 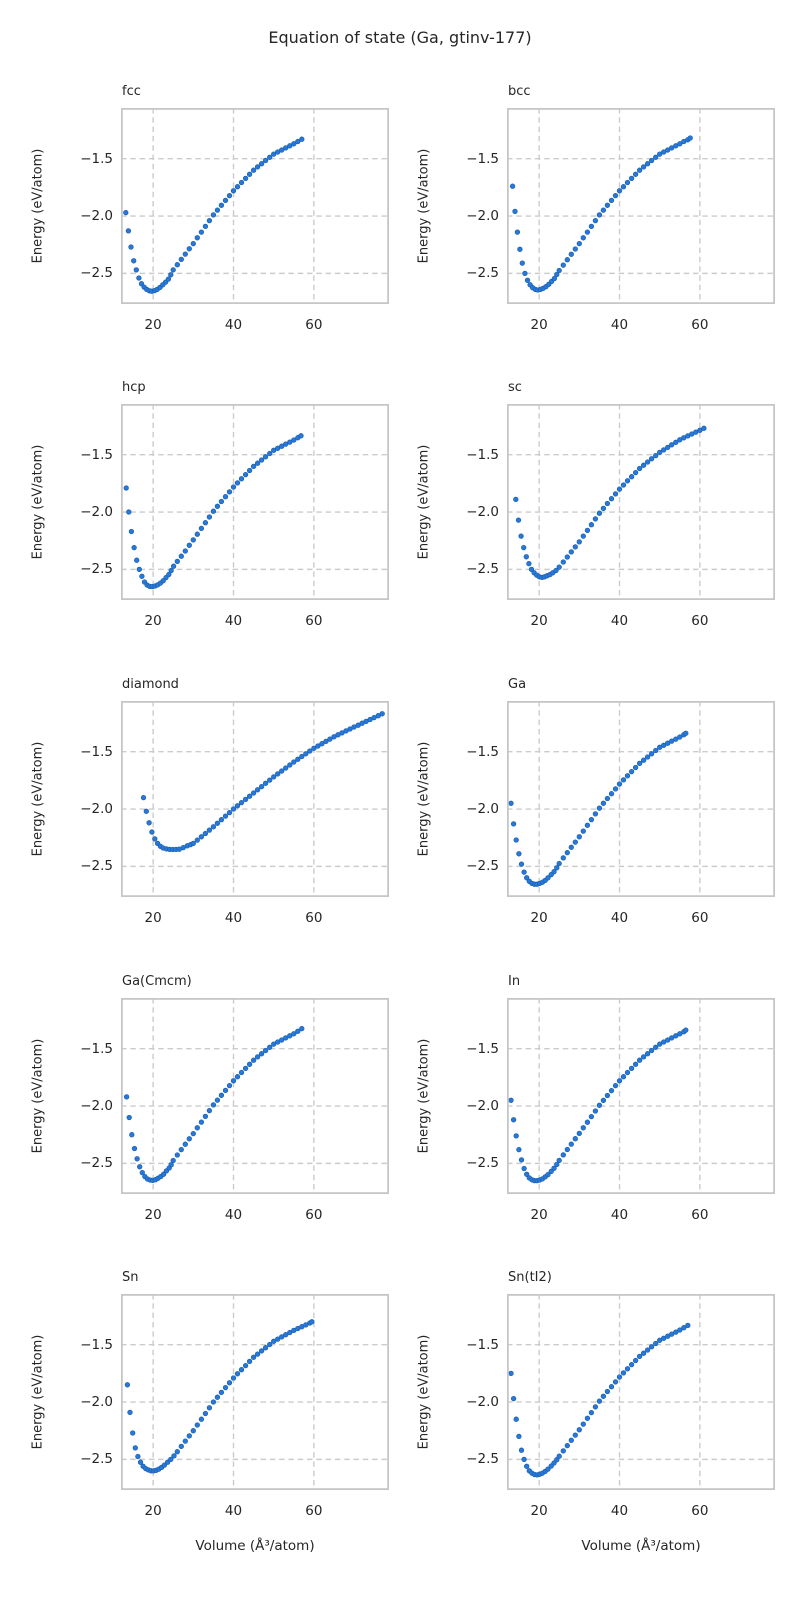 I want to click on x-tick-label-in: 60, so click(x=700, y=1215).